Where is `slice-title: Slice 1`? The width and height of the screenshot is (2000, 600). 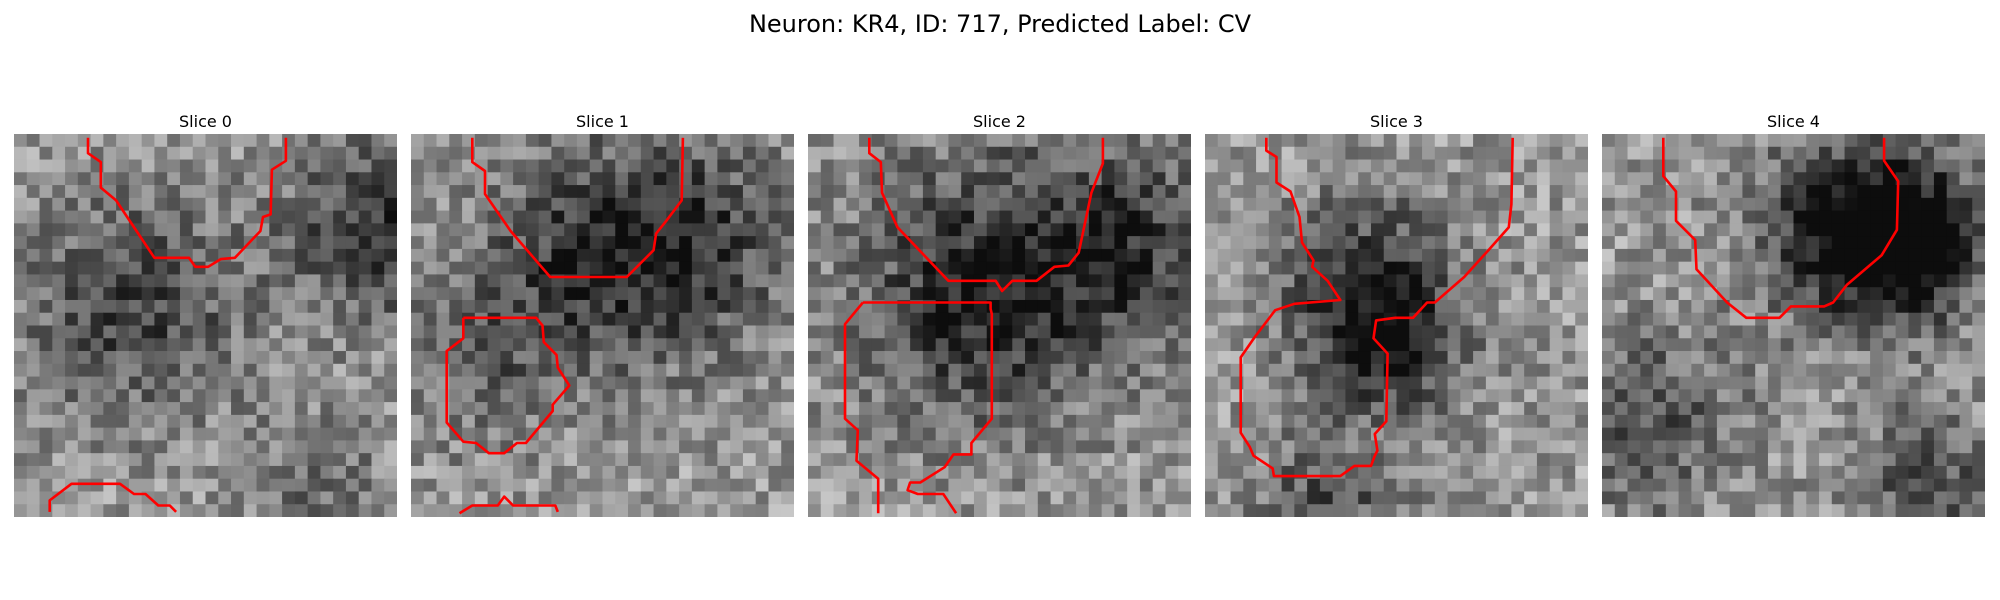
slice-title: Slice 1 is located at coordinates (602, 122).